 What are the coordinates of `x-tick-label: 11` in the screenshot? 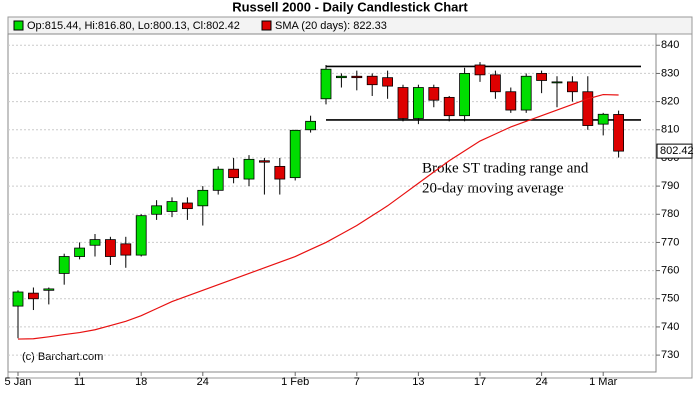 It's located at (79, 382).